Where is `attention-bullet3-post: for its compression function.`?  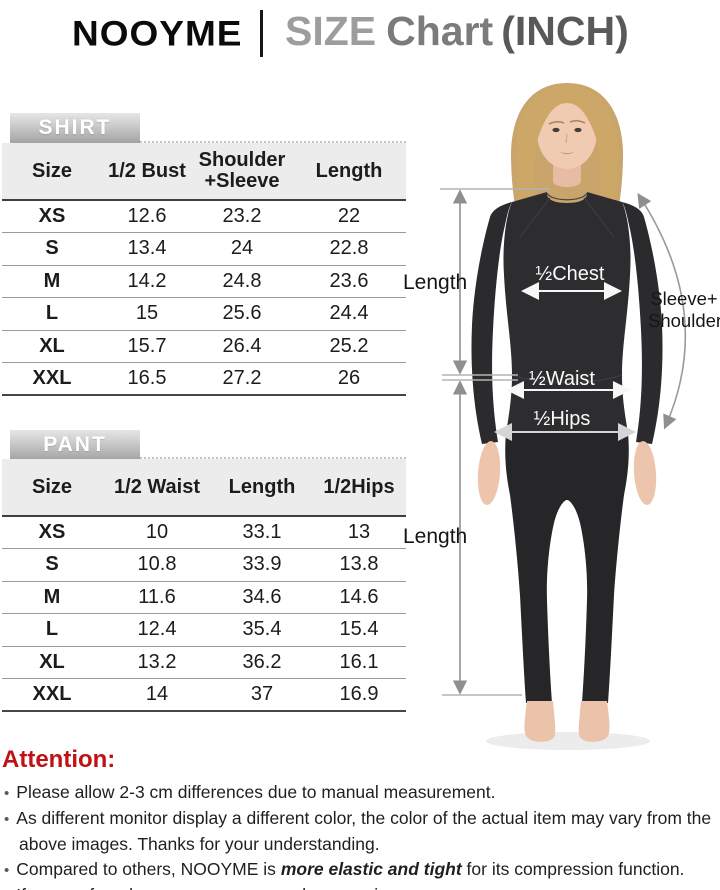 attention-bullet3-post: for its compression function. is located at coordinates (573, 869).